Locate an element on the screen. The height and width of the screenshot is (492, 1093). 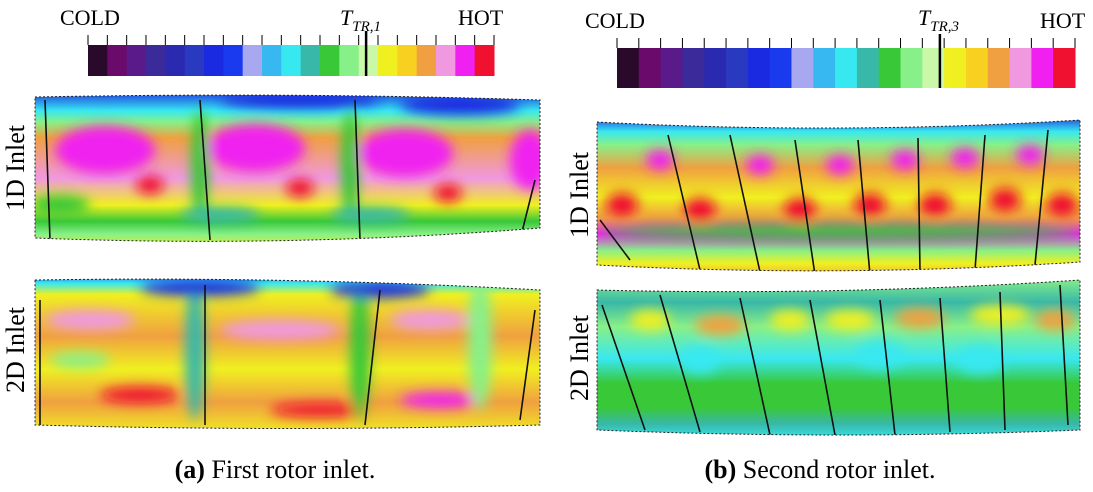
caption-text: First rotor inlet. is located at coordinates (293, 469).